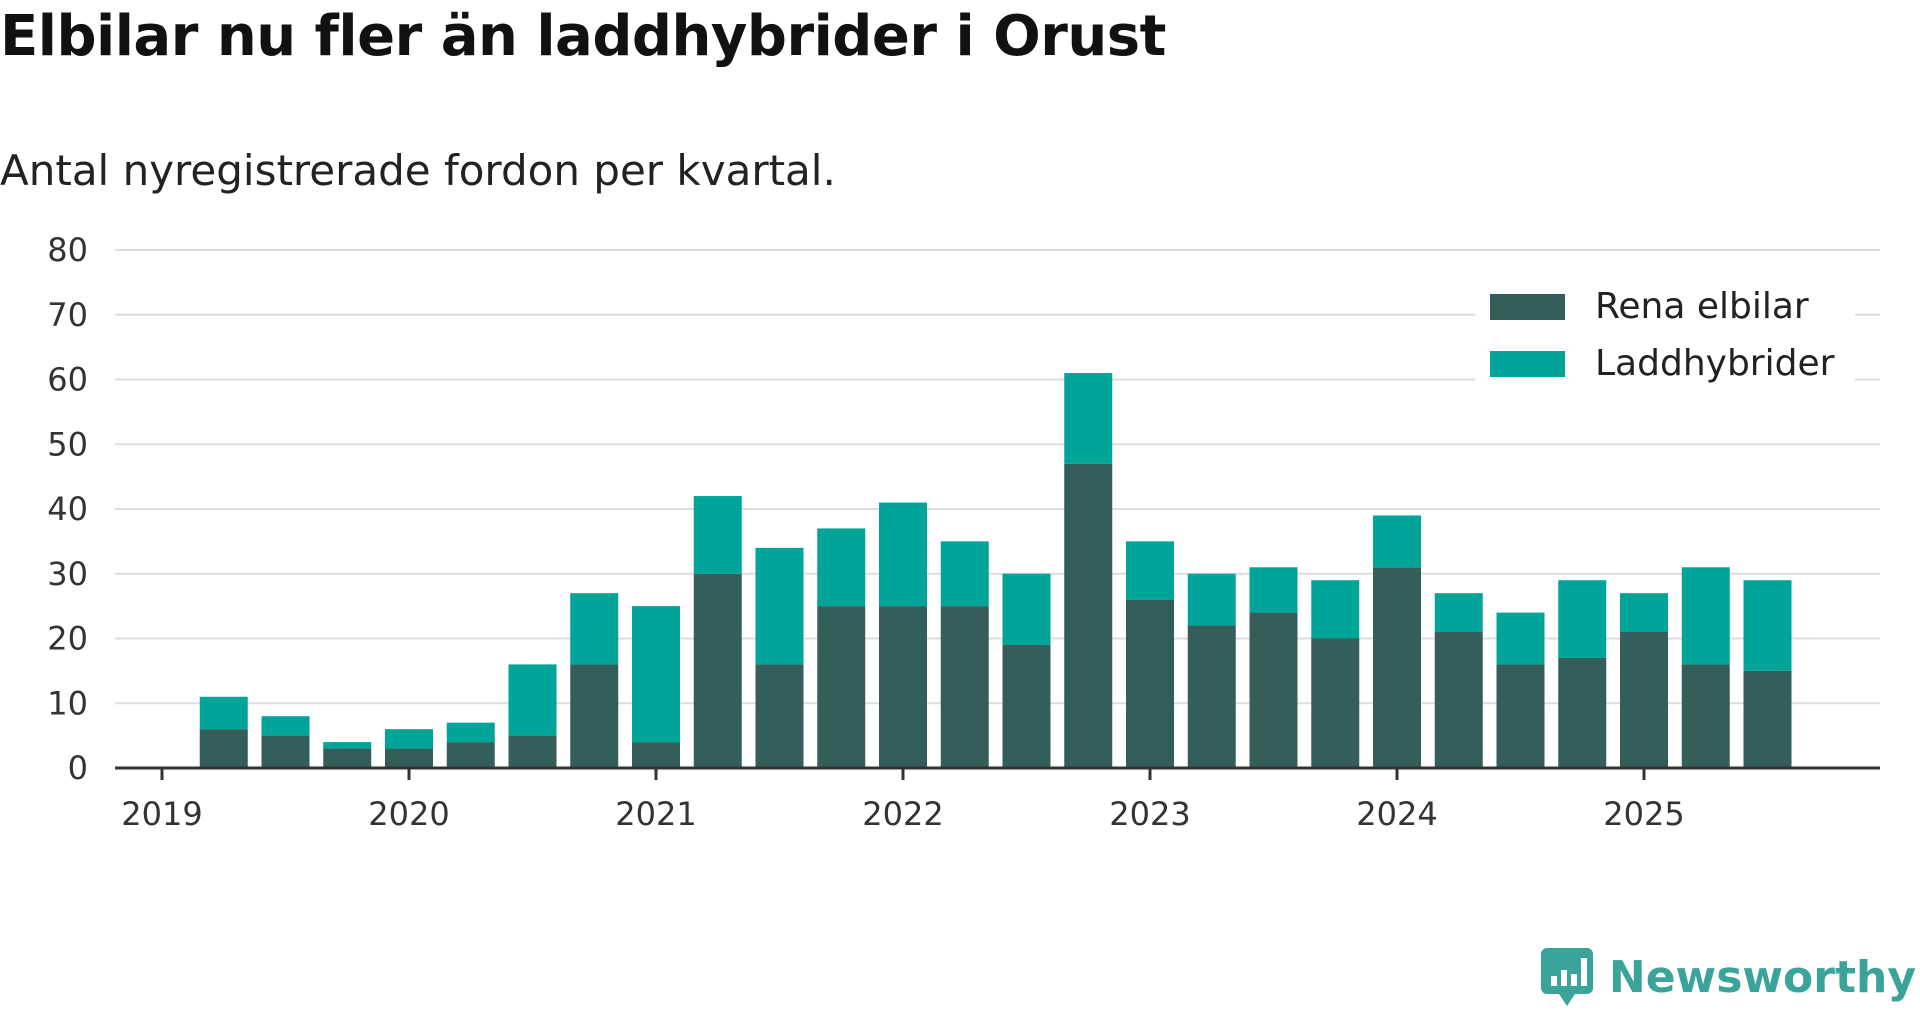 Image resolution: width=1920 pixels, height=1010 pixels. What do you see at coordinates (67, 574) in the screenshot?
I see `y-tick-label: 30` at bounding box center [67, 574].